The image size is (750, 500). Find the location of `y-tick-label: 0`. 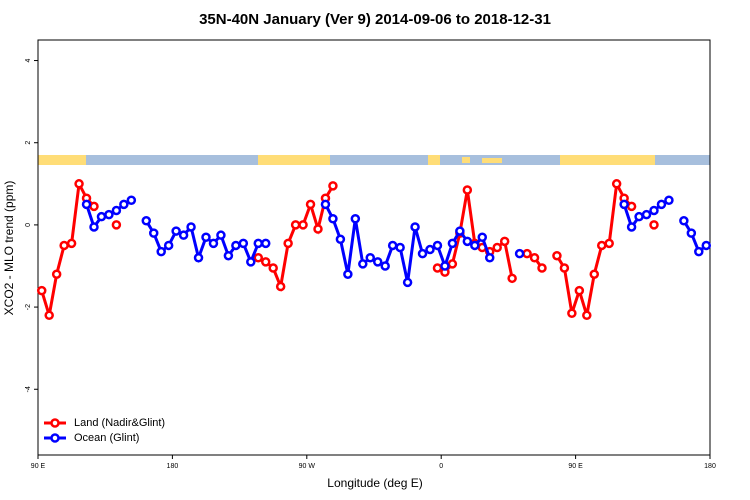

y-tick-label: 0 is located at coordinates (28, 225).